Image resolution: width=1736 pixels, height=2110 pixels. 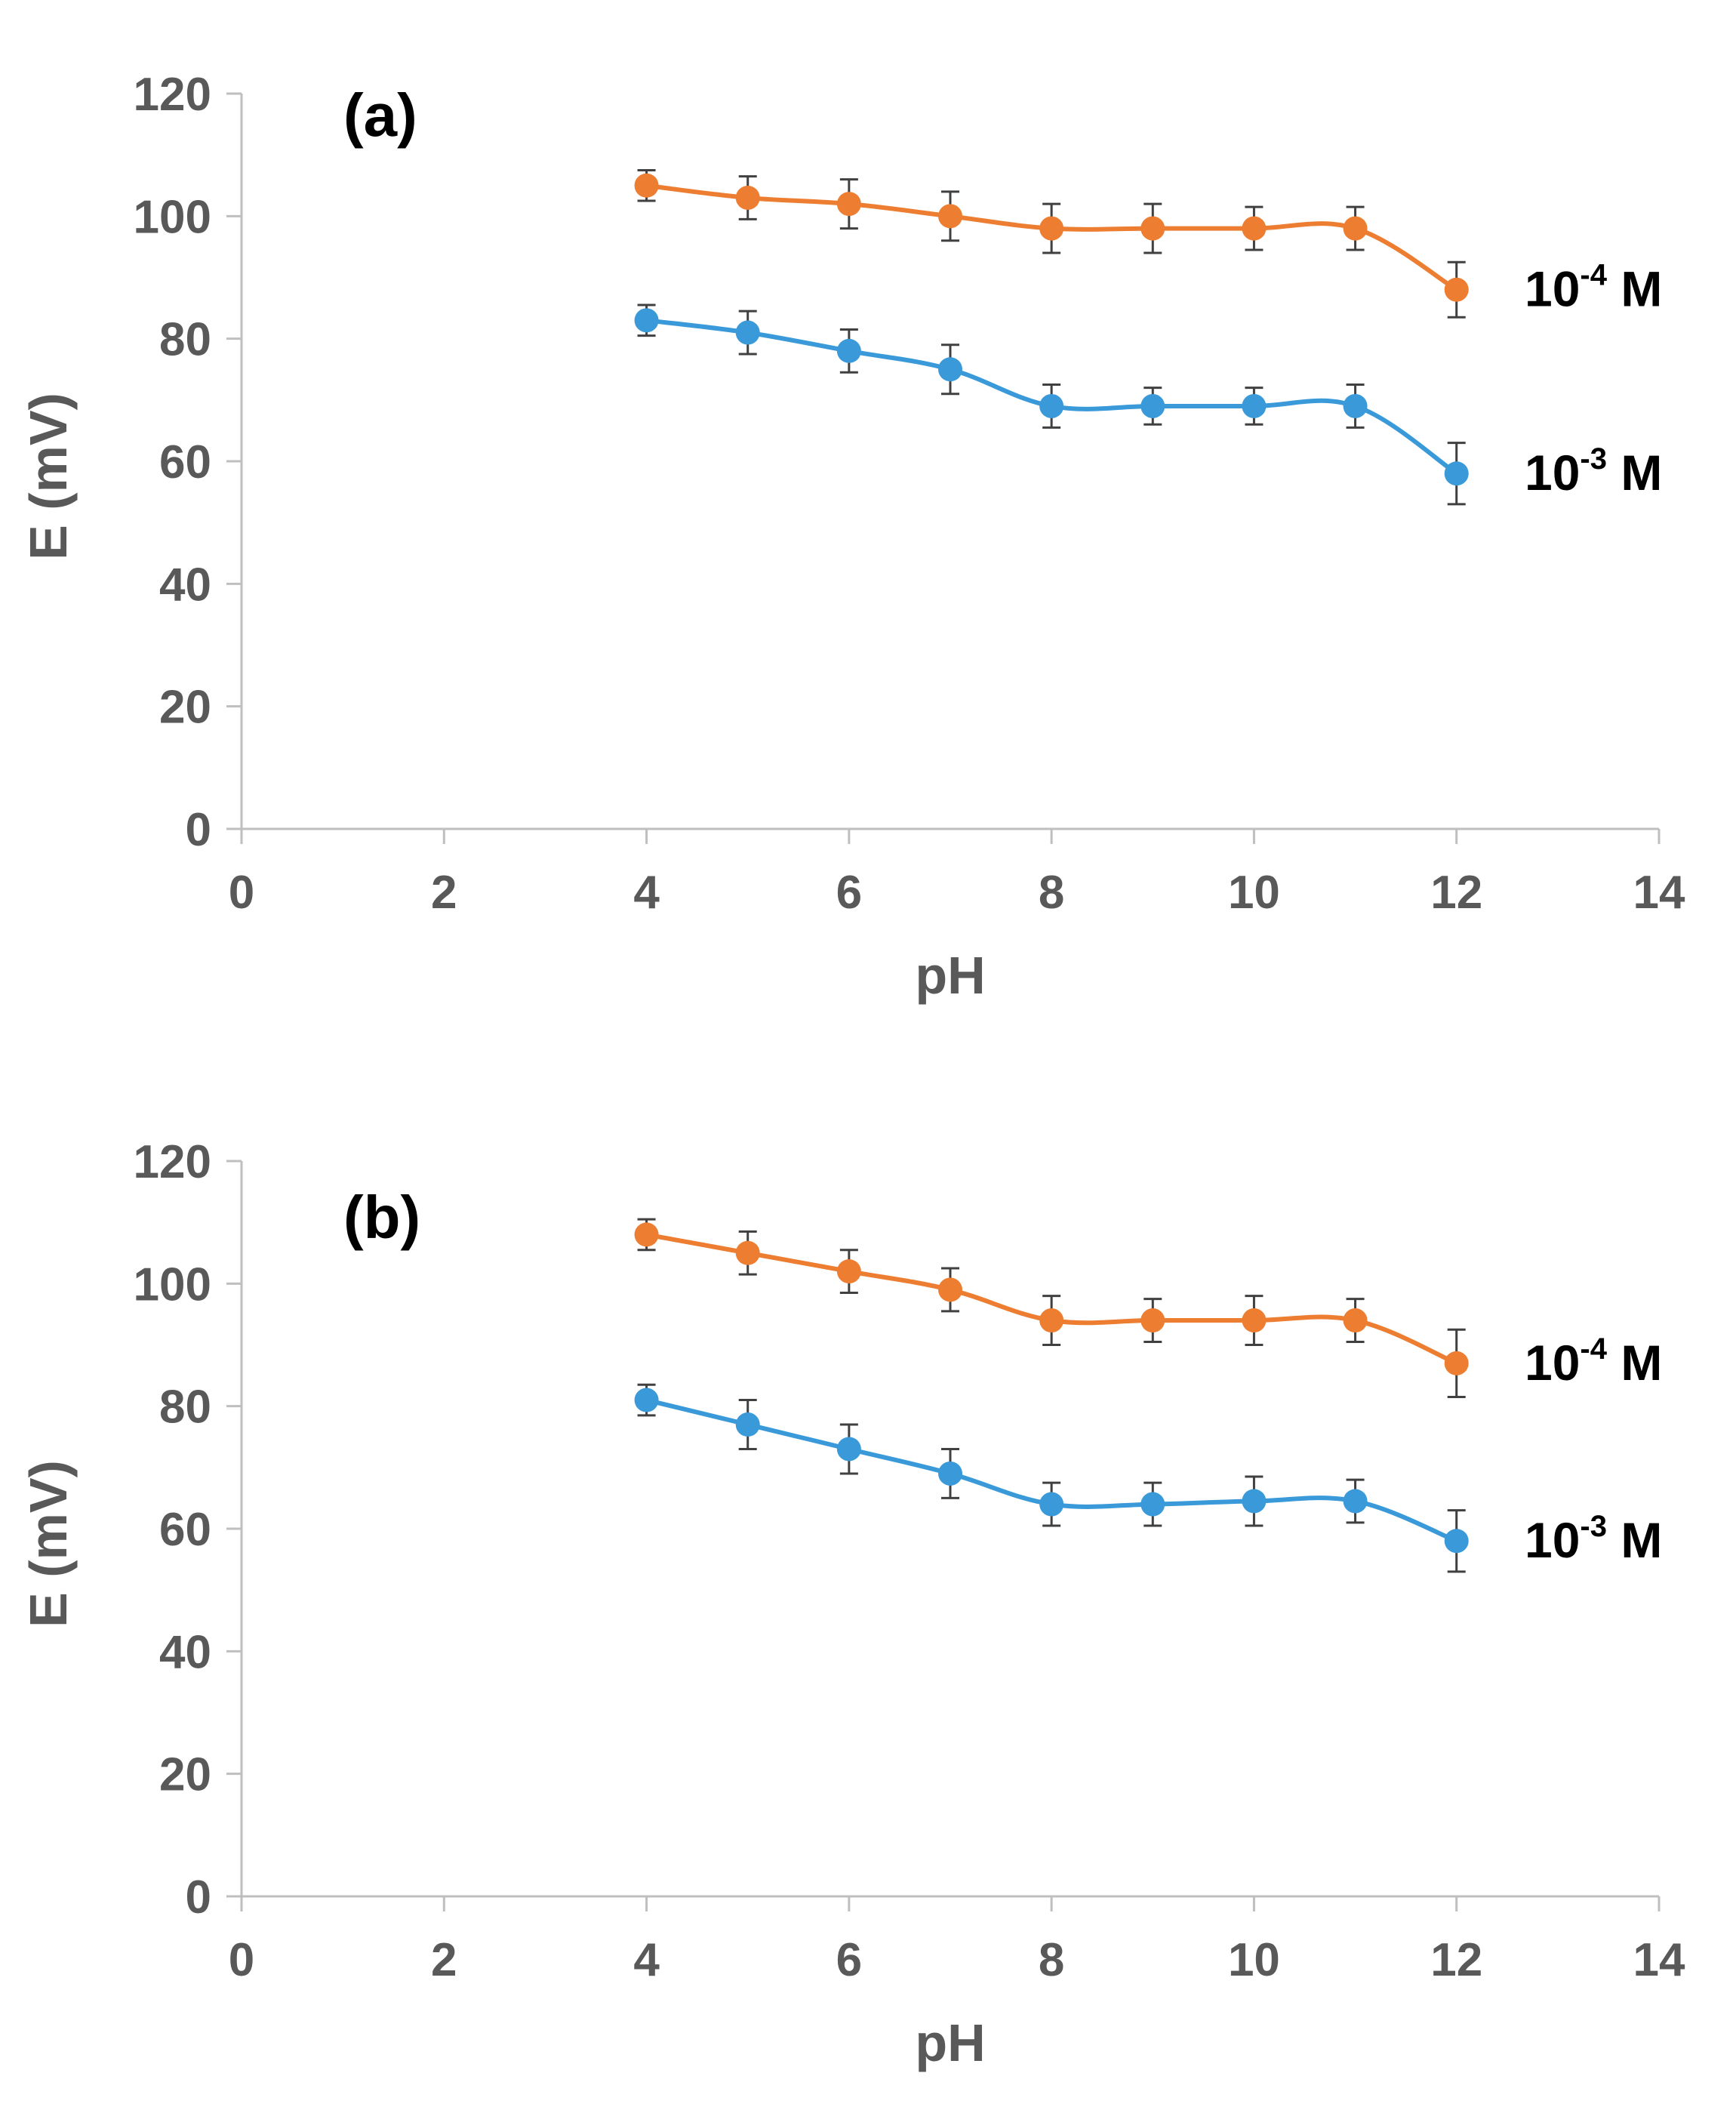 I want to click on panel-label: (a), so click(x=380, y=115).